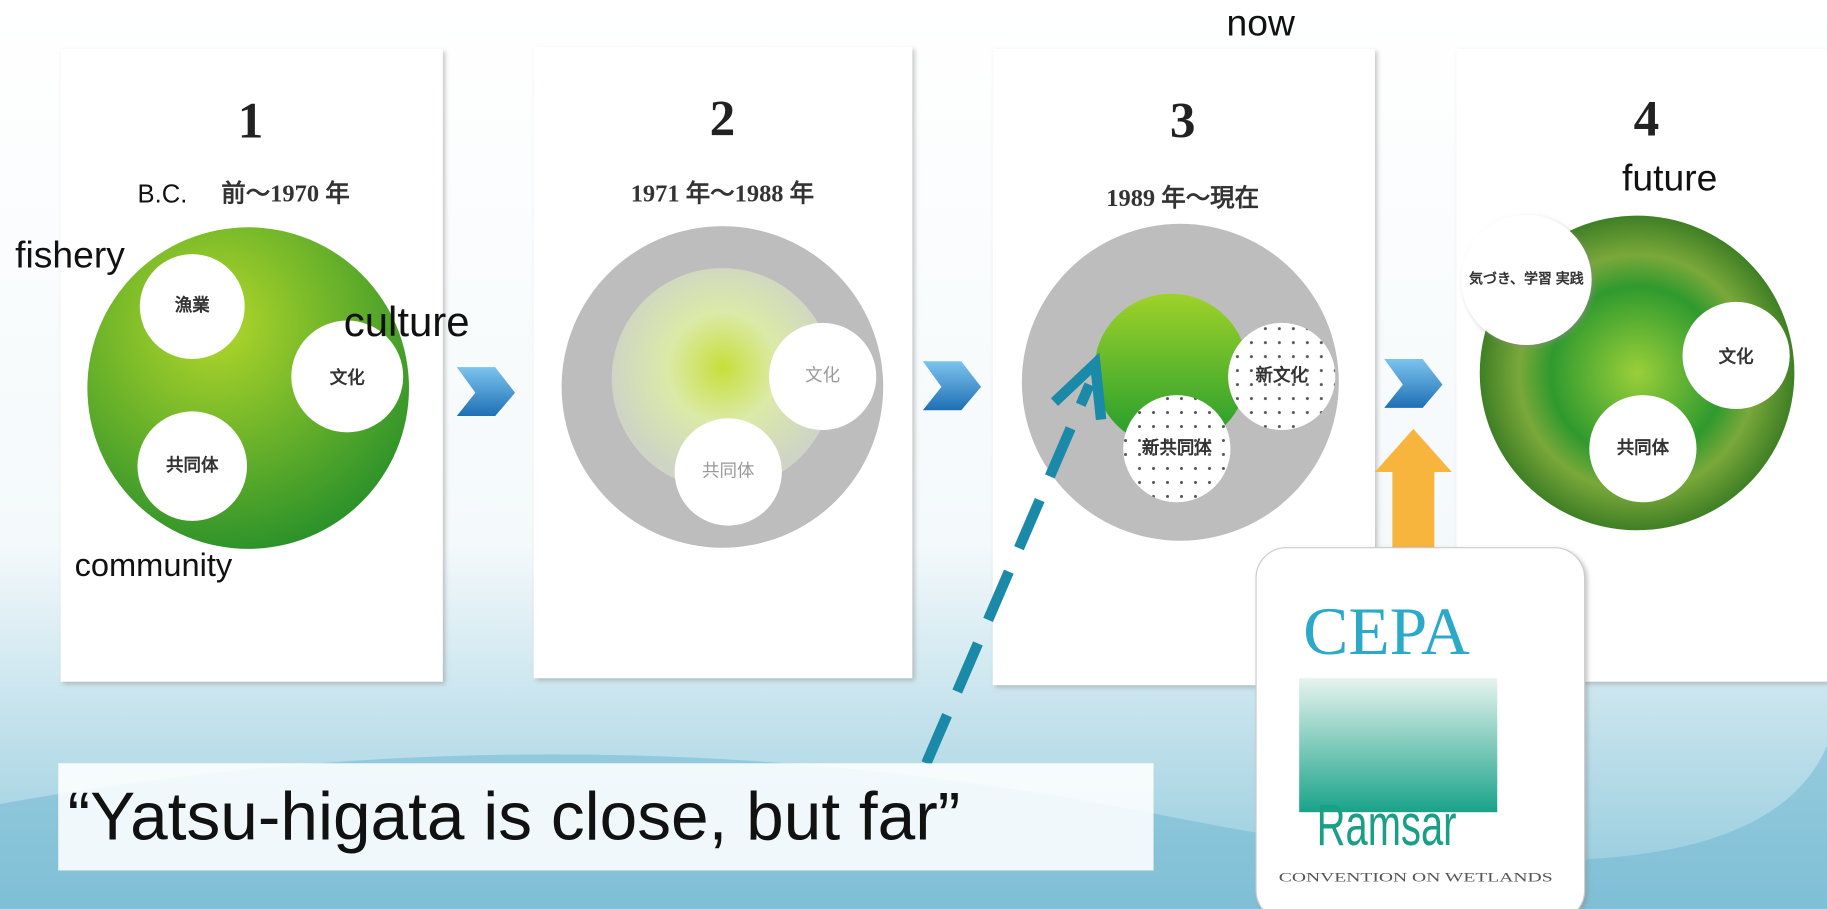  I want to click on annotation: community, so click(154, 564).